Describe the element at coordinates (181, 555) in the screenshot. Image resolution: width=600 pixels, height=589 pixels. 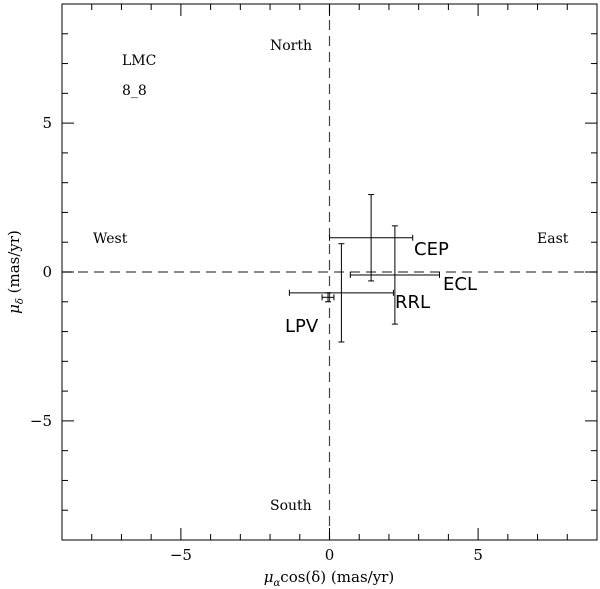
I see `x-tick-label: −5` at that location.